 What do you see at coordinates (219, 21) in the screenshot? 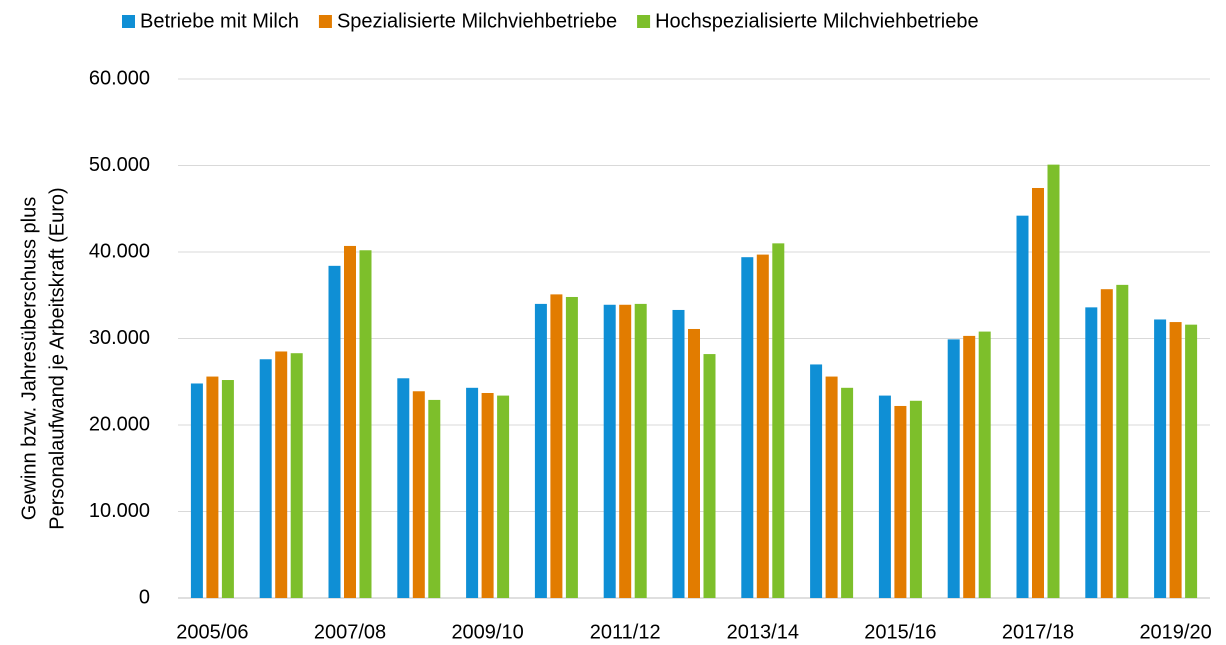
I see `legend-label: Betriebe mit Milch` at bounding box center [219, 21].